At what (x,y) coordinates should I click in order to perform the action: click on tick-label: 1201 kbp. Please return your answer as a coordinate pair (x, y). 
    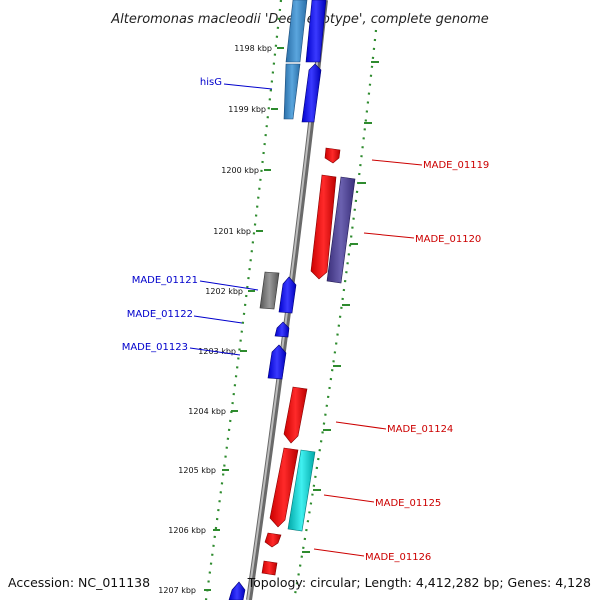
    Looking at the image, I should click on (232, 231).